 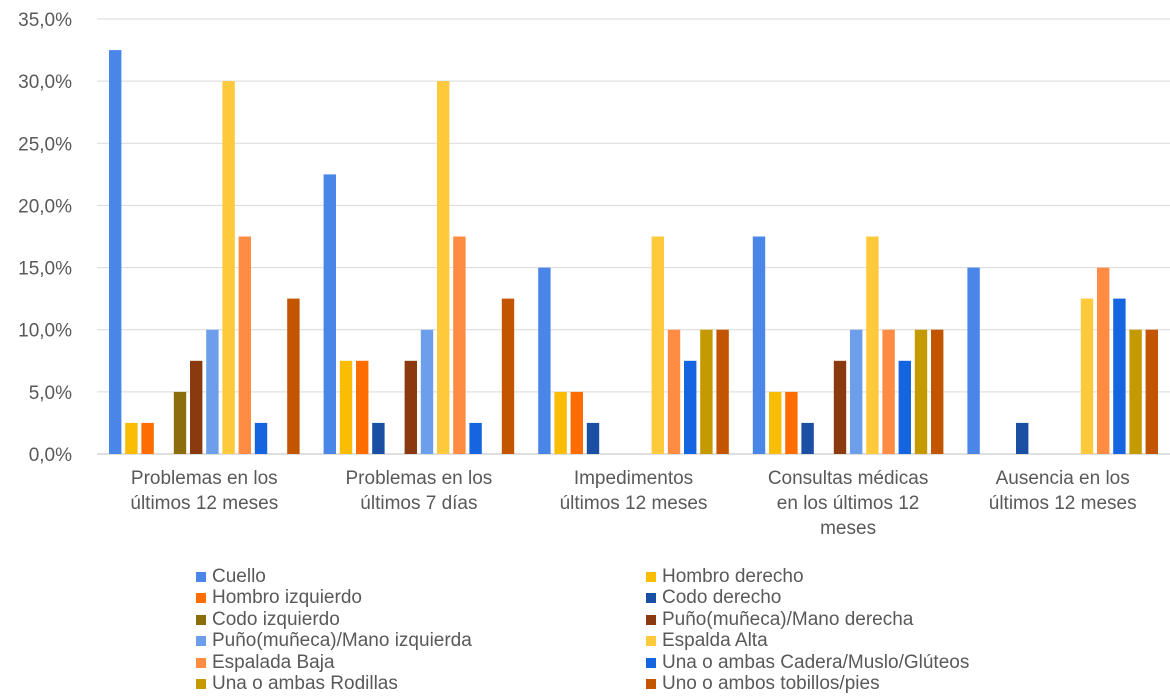 I want to click on legend-item: Espalada Baja, so click(x=421, y=663).